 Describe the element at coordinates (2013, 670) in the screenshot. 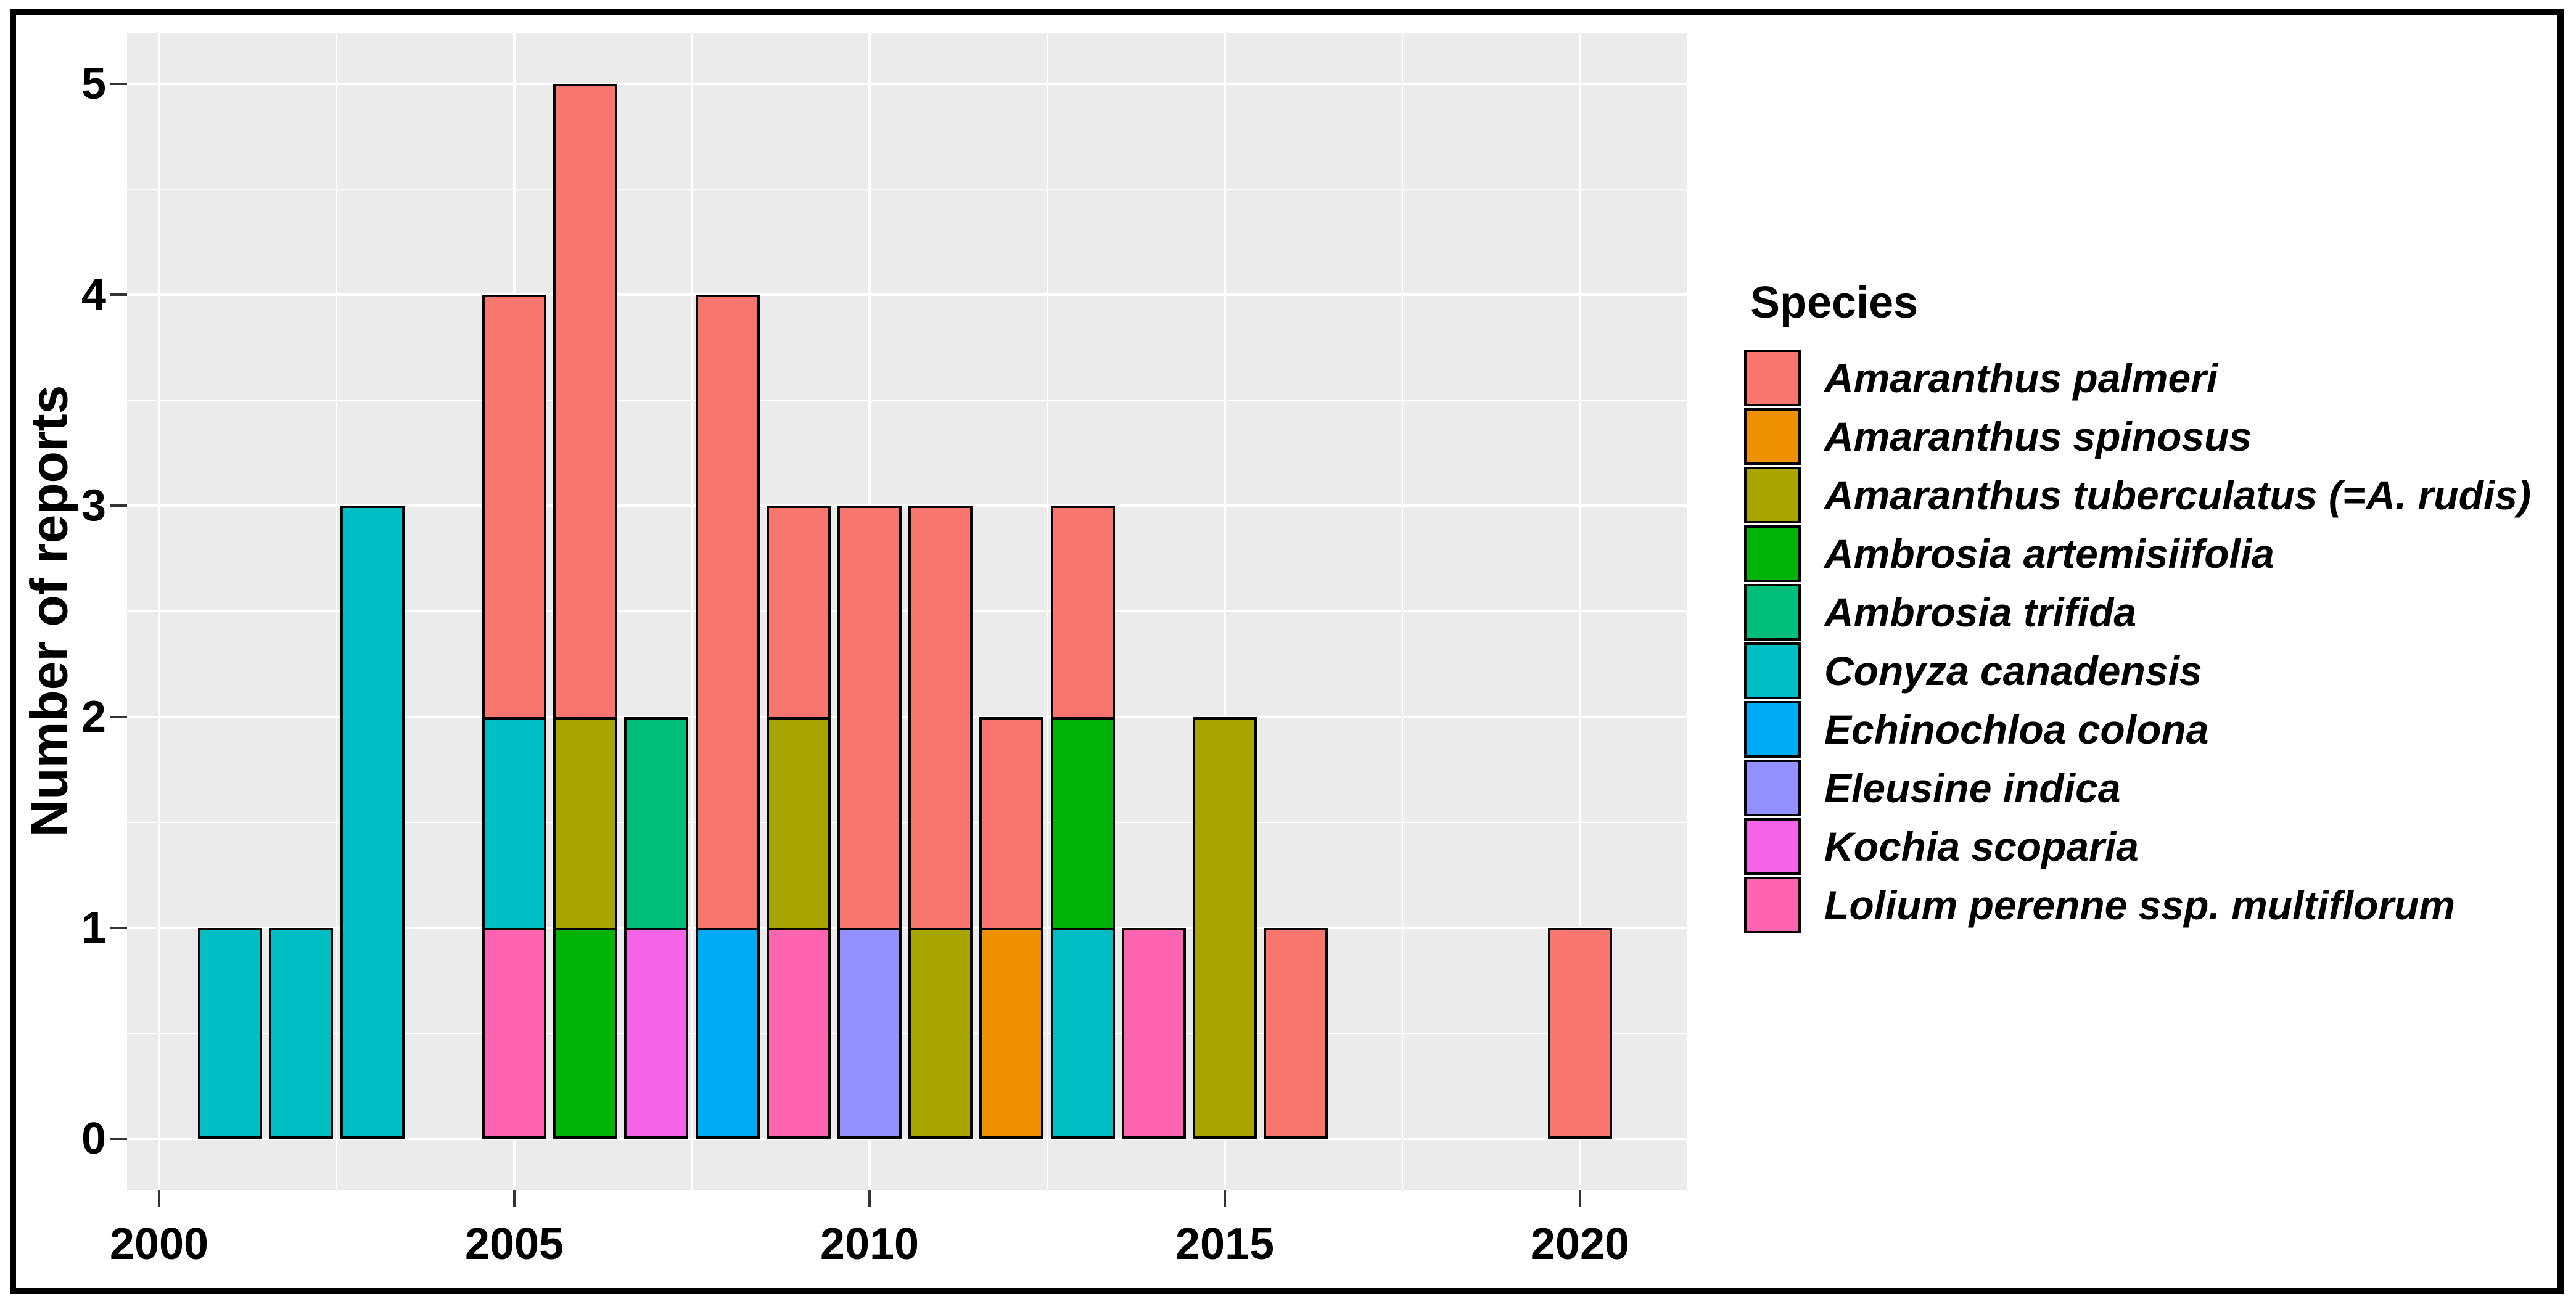

I see `legend-item-label: Conyza canadensis` at that location.